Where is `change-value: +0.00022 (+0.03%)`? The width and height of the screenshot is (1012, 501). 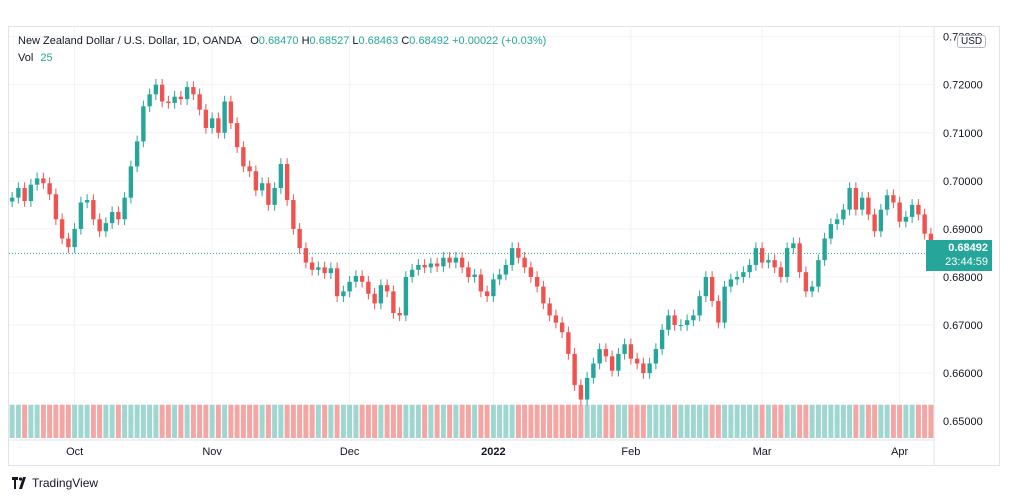
change-value: +0.00022 (+0.03%) is located at coordinates (499, 41).